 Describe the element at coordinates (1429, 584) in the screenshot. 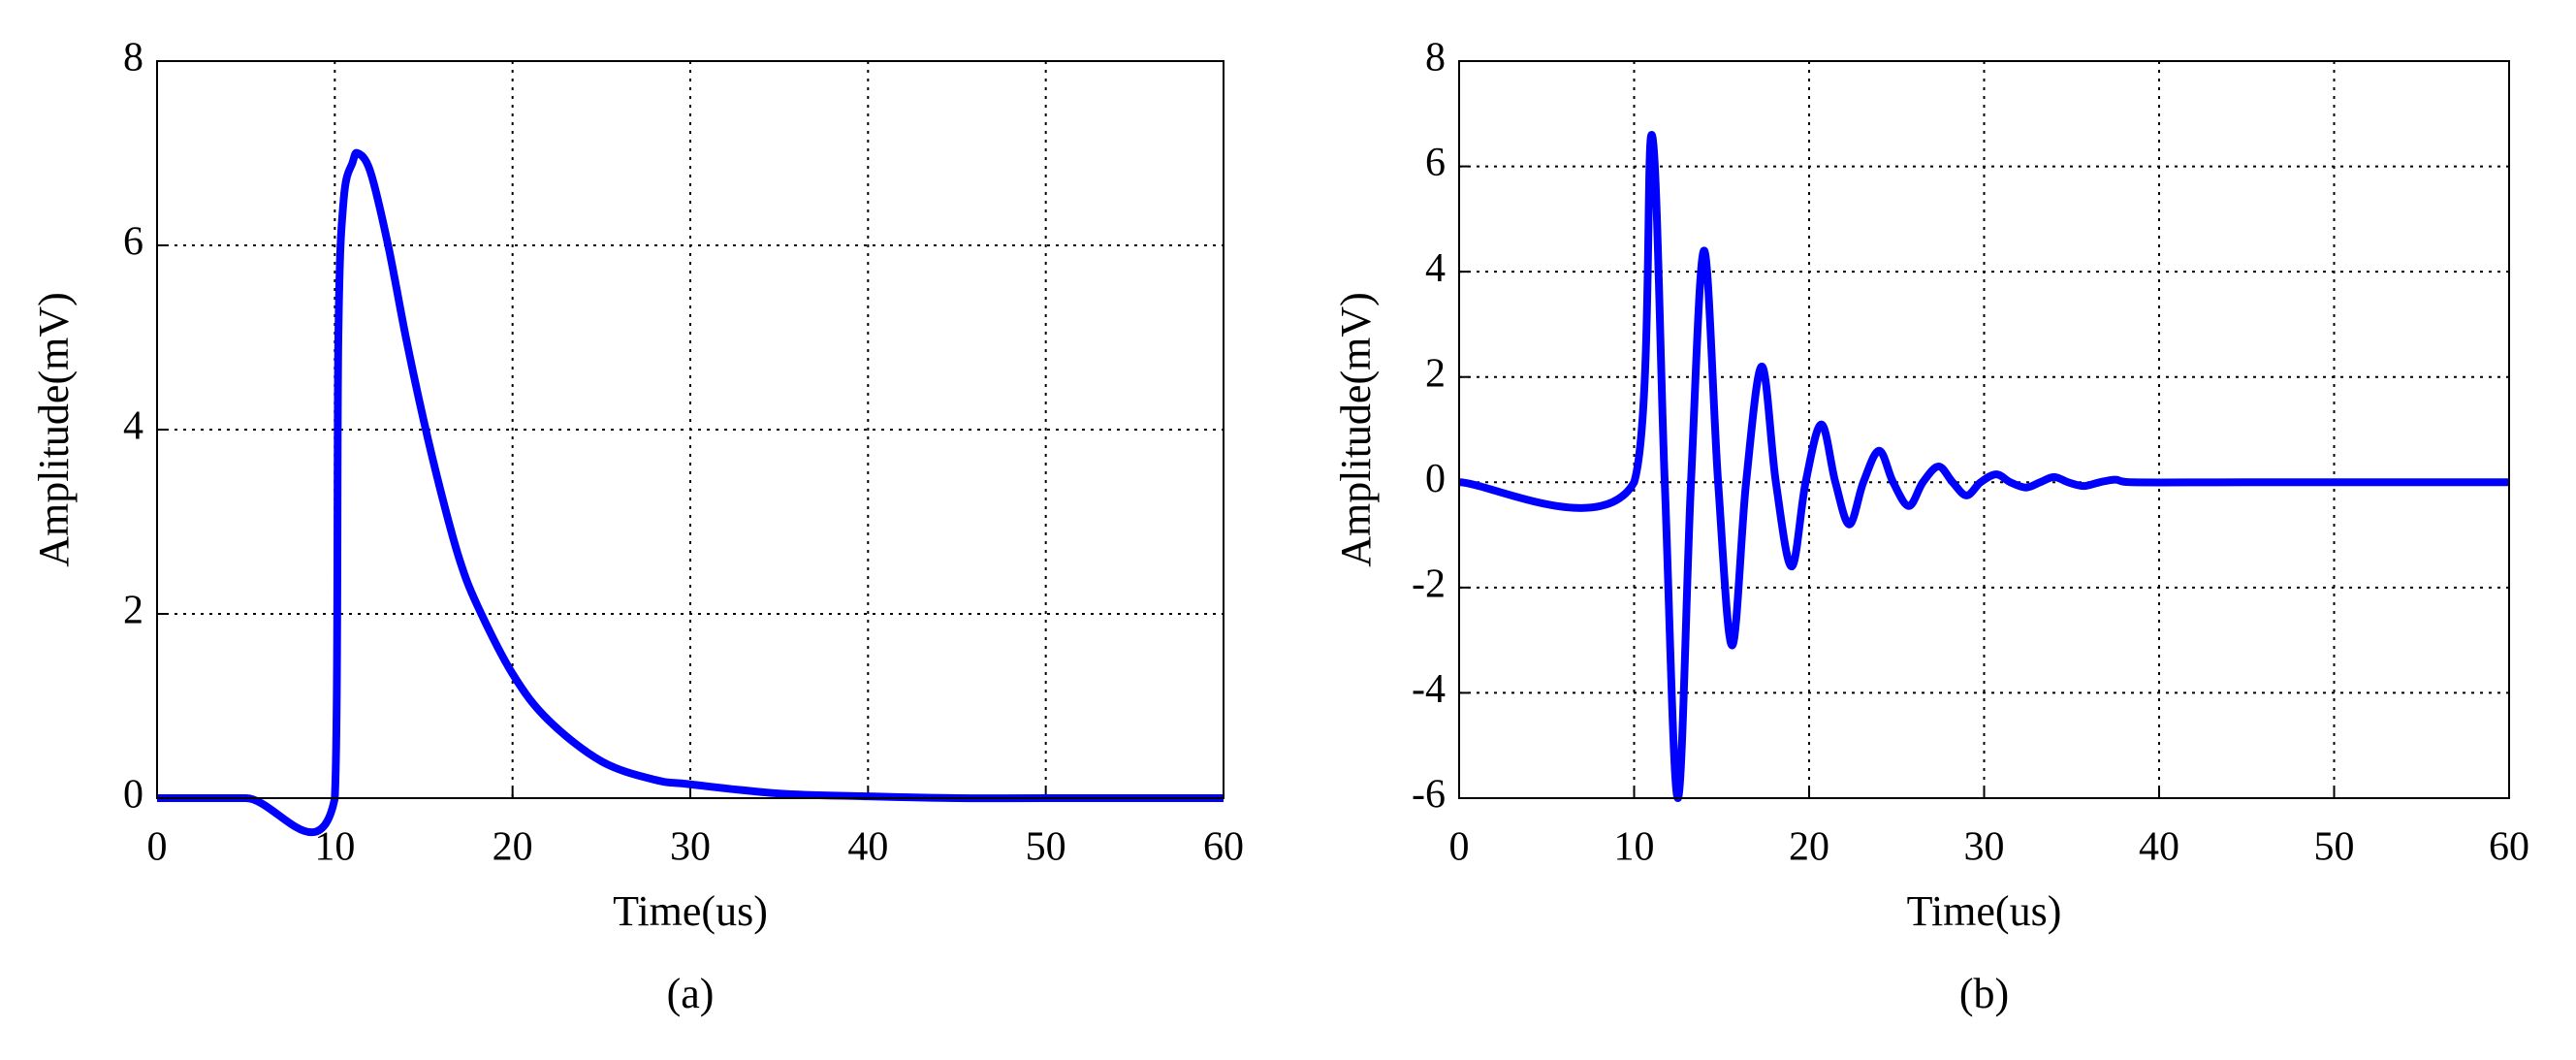

I see `y-tick-label: -2` at that location.